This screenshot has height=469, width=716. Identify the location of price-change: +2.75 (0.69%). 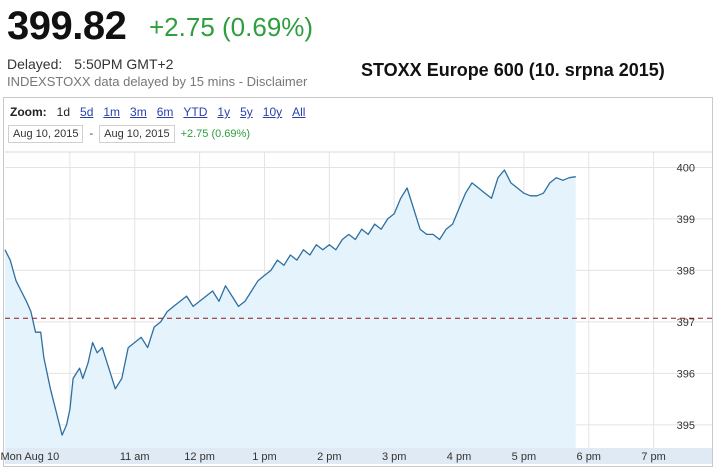
(231, 27).